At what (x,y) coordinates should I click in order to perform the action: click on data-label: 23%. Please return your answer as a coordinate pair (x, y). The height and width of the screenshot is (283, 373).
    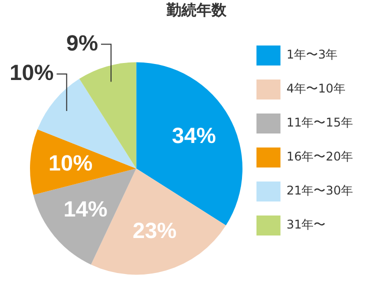
    Looking at the image, I should click on (154, 230).